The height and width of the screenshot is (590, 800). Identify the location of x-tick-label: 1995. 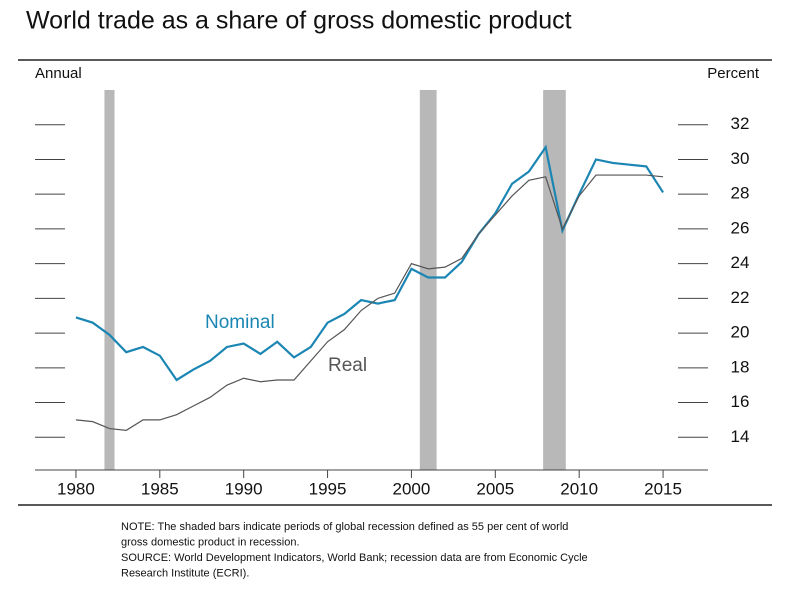
(328, 488).